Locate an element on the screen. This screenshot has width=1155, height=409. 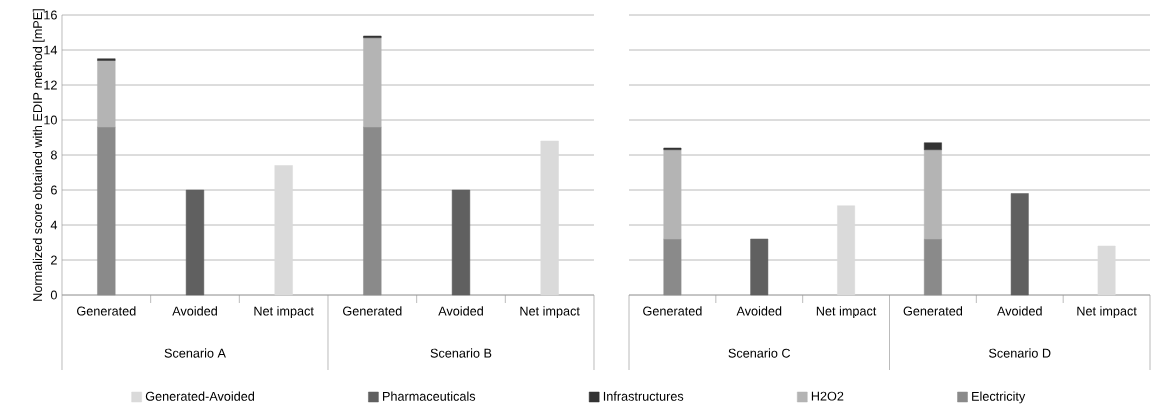
y-tick-label: 6 is located at coordinates (54, 190).